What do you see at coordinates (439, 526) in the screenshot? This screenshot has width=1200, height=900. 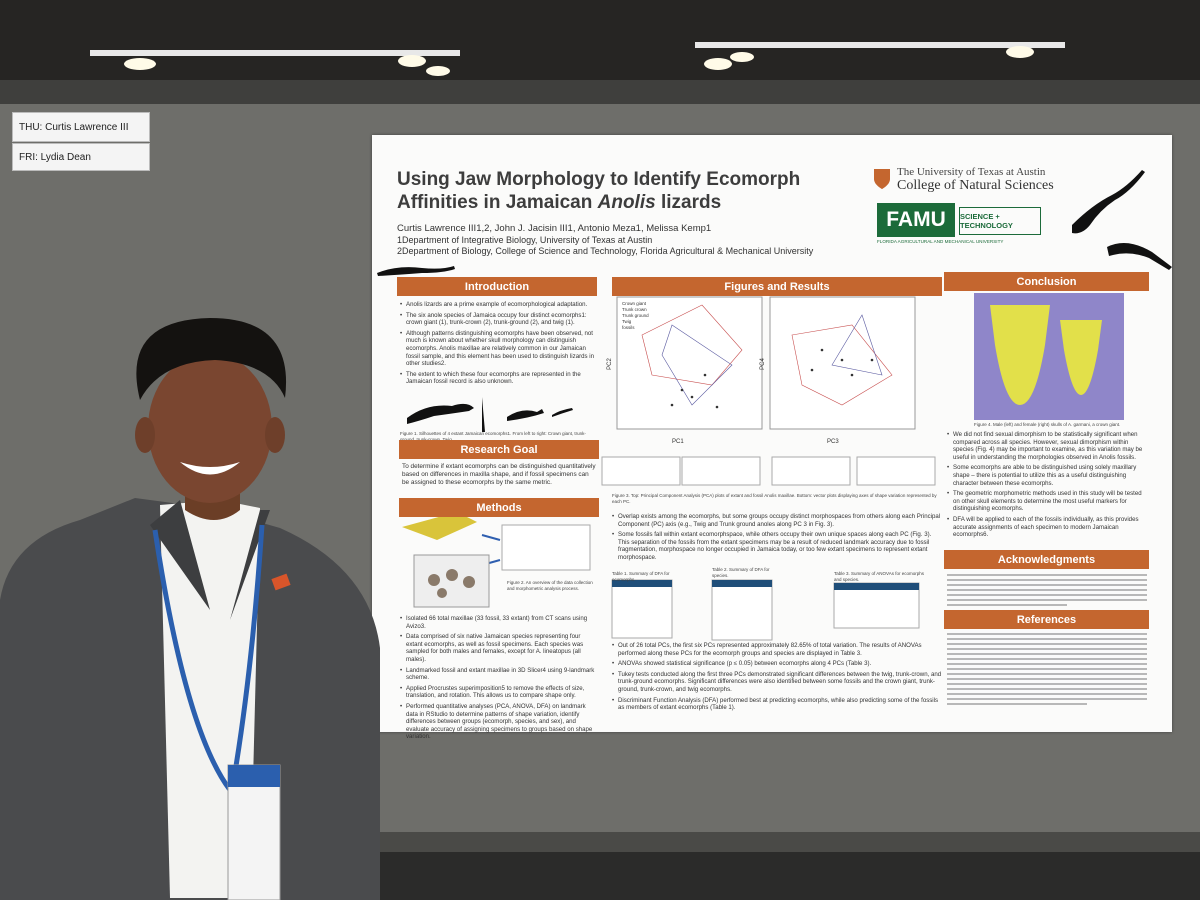 I see `maxilla-scan` at bounding box center [439, 526].